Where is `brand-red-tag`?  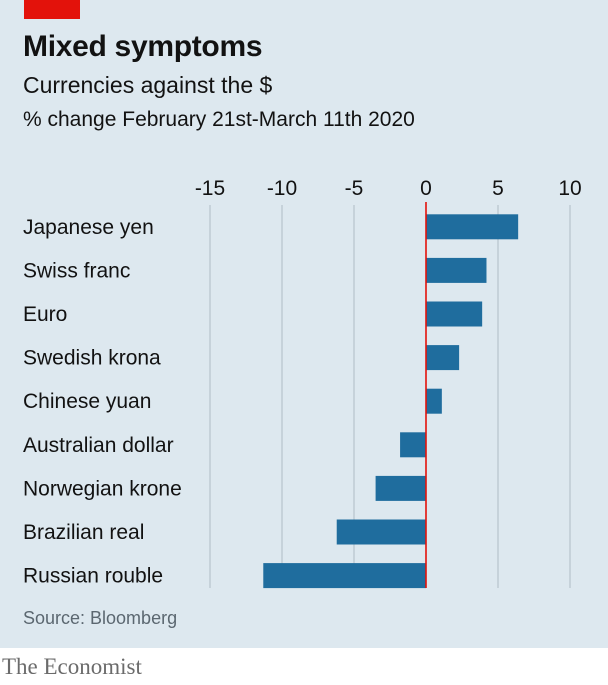
brand-red-tag is located at coordinates (52, 9).